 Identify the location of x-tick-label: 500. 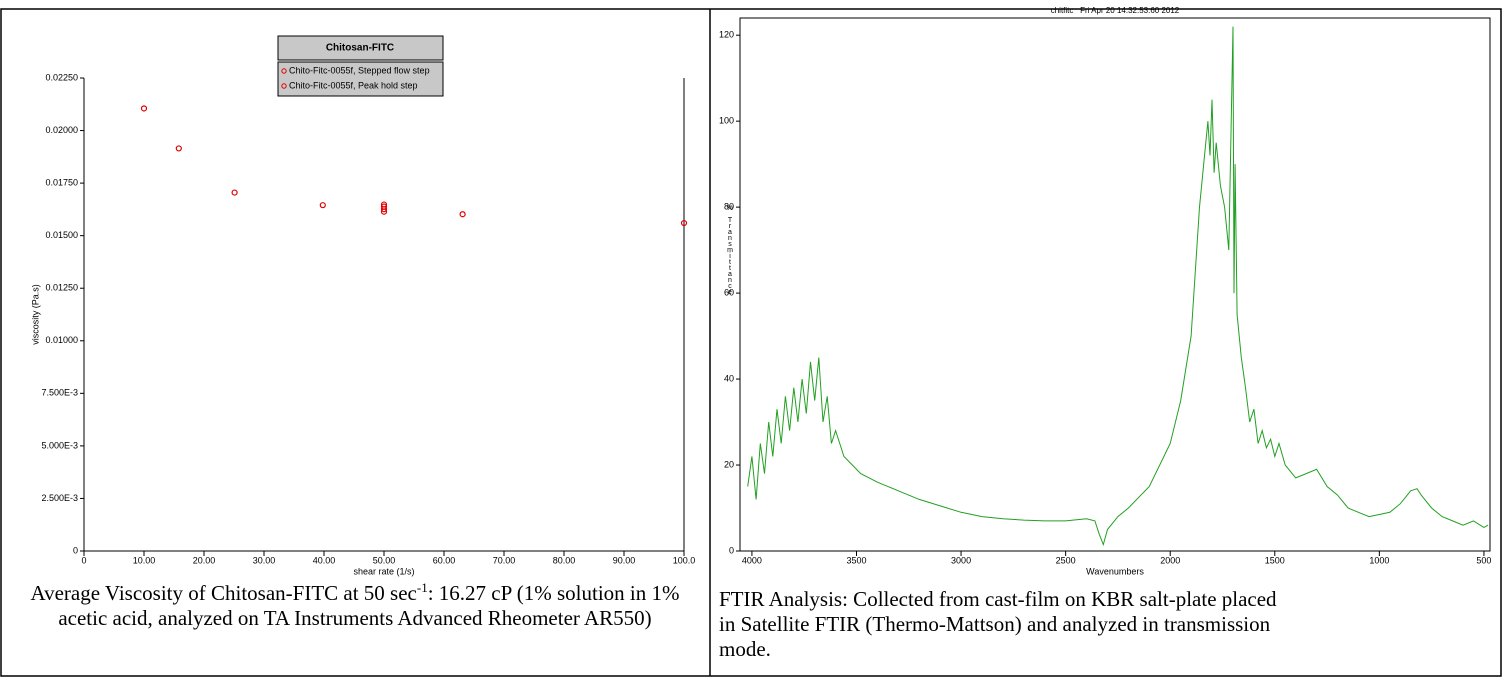
(1483, 560).